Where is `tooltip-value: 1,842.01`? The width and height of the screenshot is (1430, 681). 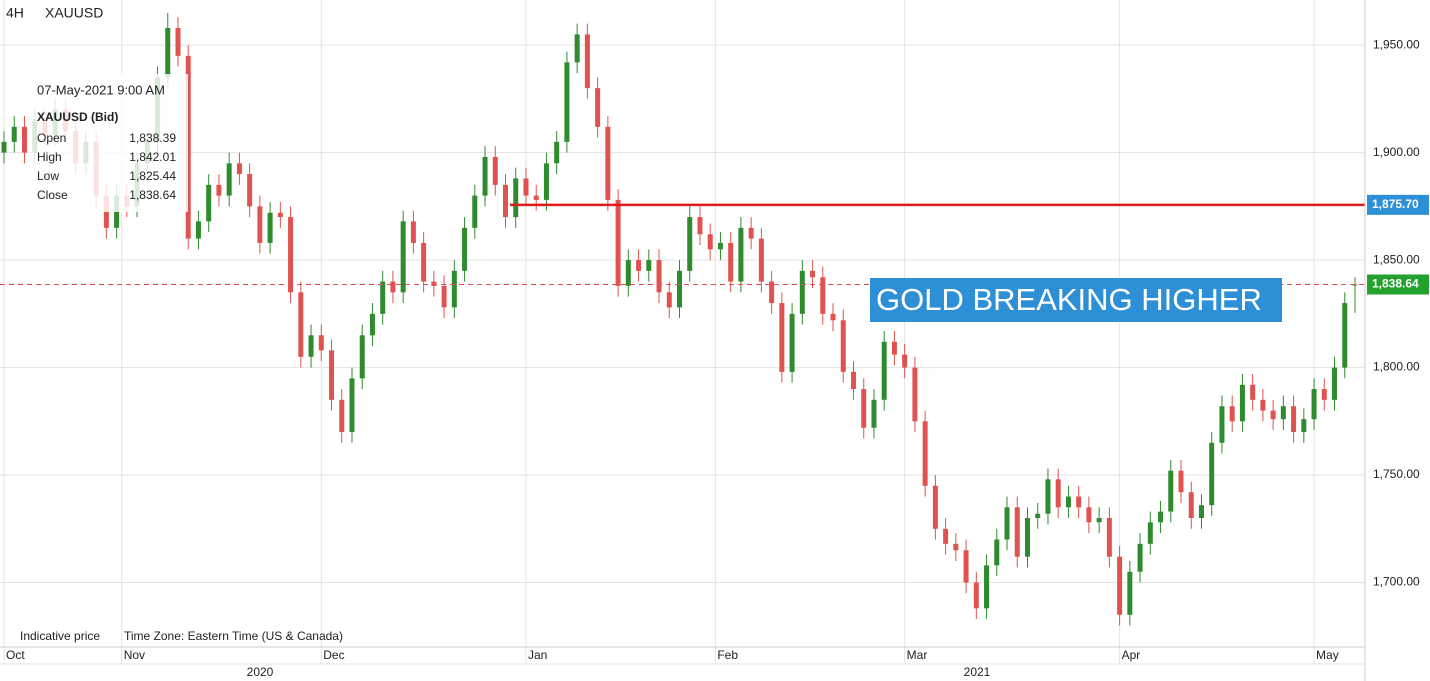
tooltip-value: 1,842.01 is located at coordinates (152, 157).